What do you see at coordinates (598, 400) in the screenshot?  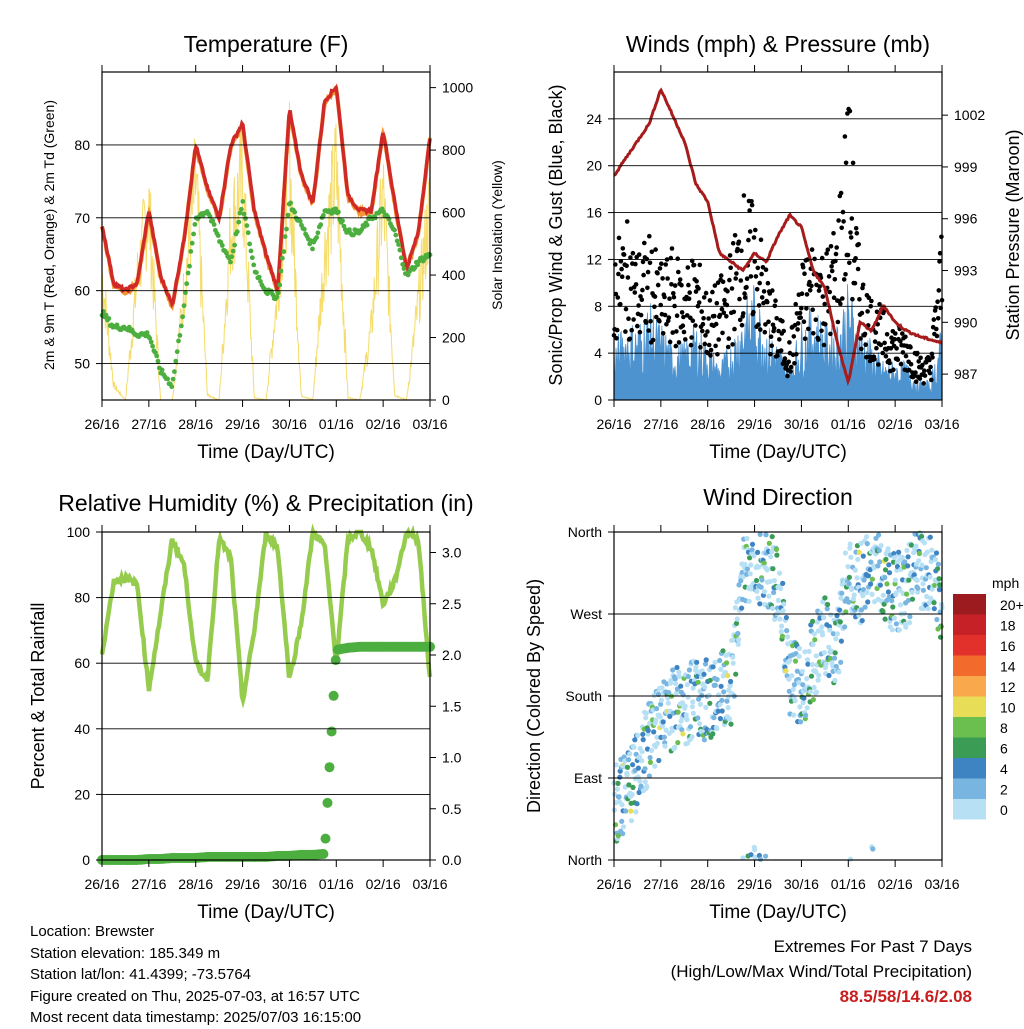 I see `winds-ytick-label: 0` at bounding box center [598, 400].